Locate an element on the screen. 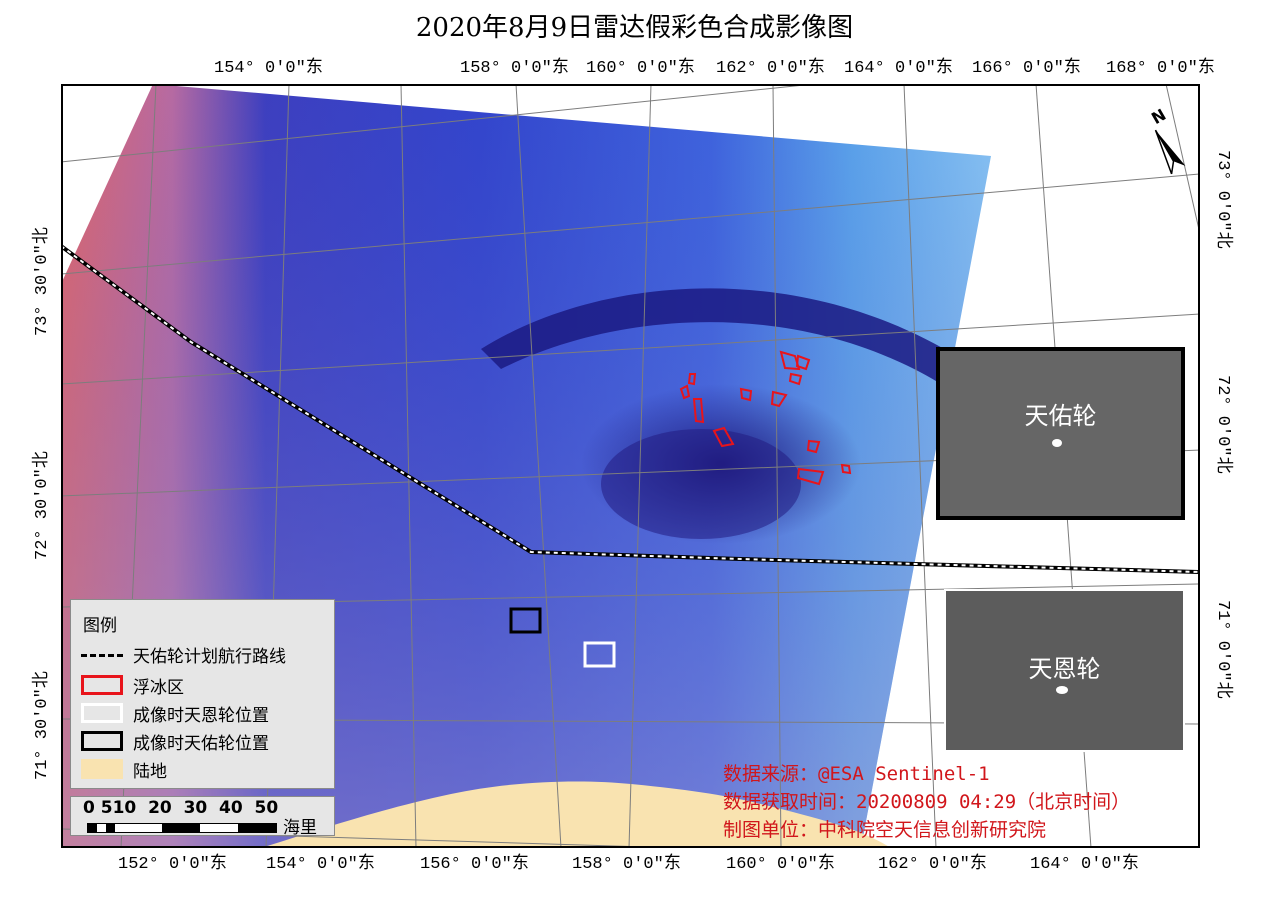  map-legend: 图例 天佑轮计划航行路线 浮冰区 成像时天恩轮位置 成像时天佑轮位置 陆地 is located at coordinates (202, 694).